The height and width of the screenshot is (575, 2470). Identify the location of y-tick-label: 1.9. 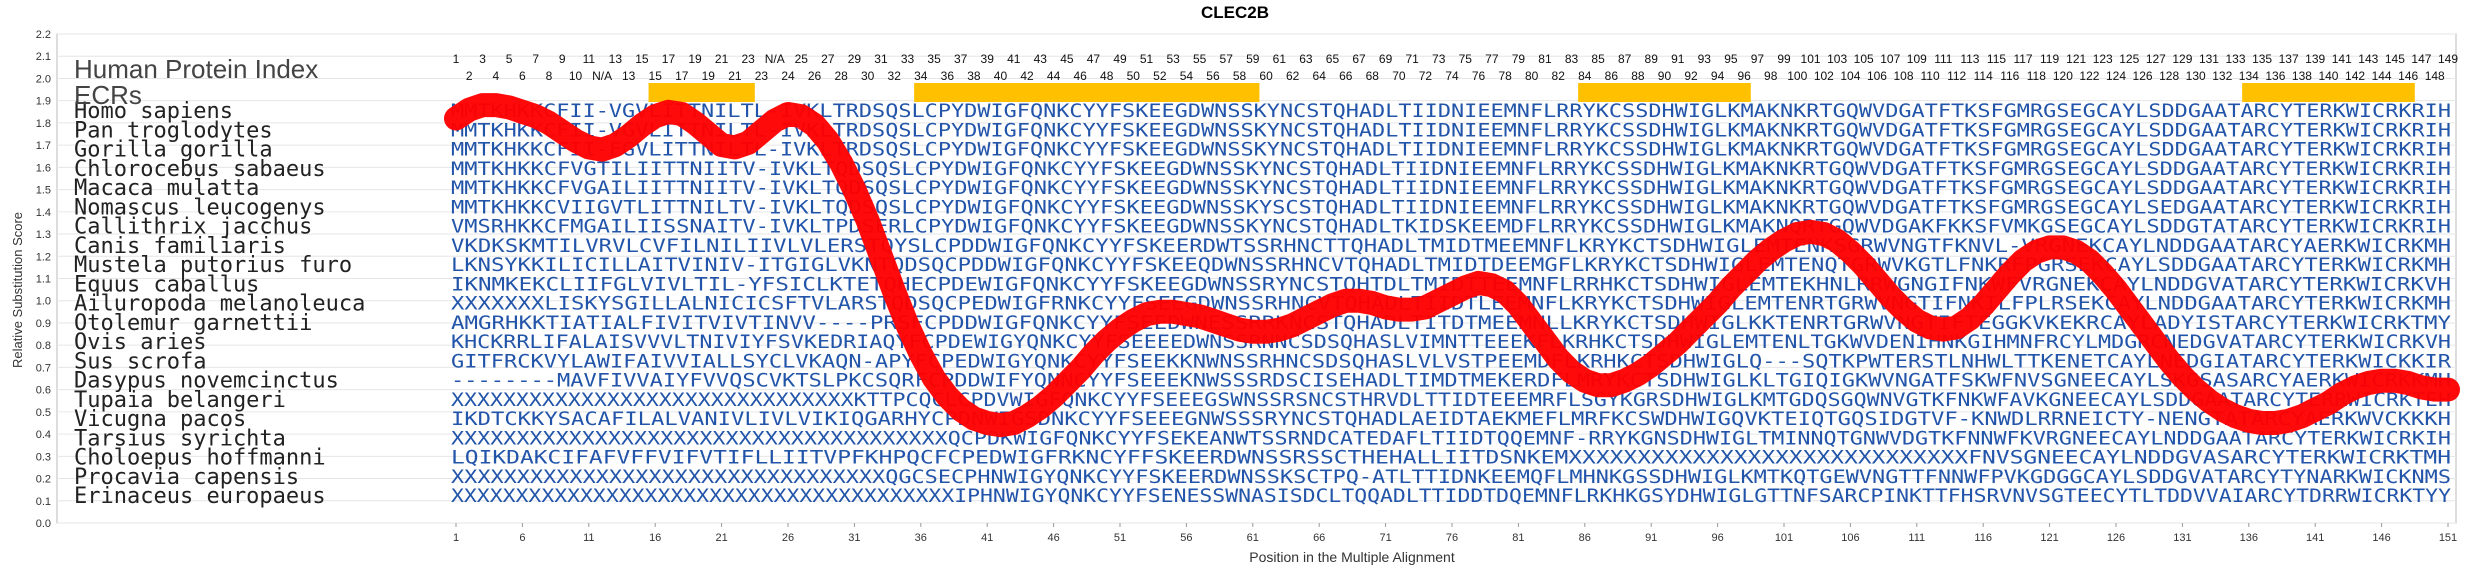
(43, 102).